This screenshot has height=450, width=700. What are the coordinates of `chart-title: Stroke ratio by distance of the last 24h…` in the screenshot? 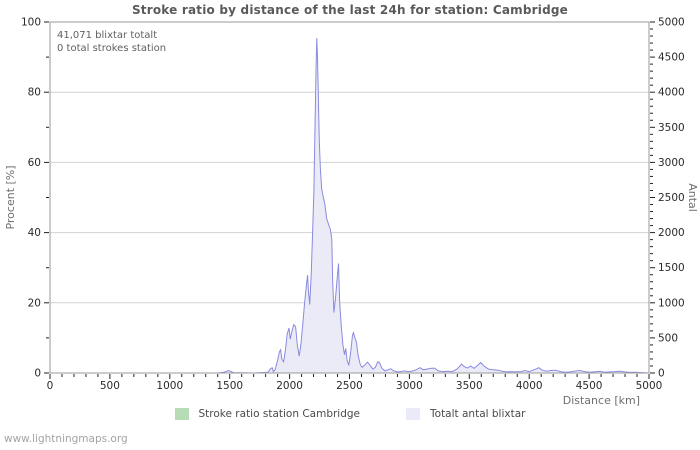 It's located at (350, 10).